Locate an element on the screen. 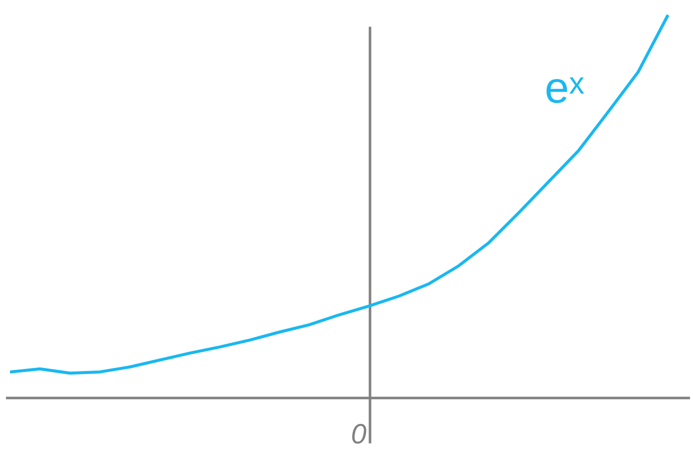  text: 0 is located at coordinates (359, 434).